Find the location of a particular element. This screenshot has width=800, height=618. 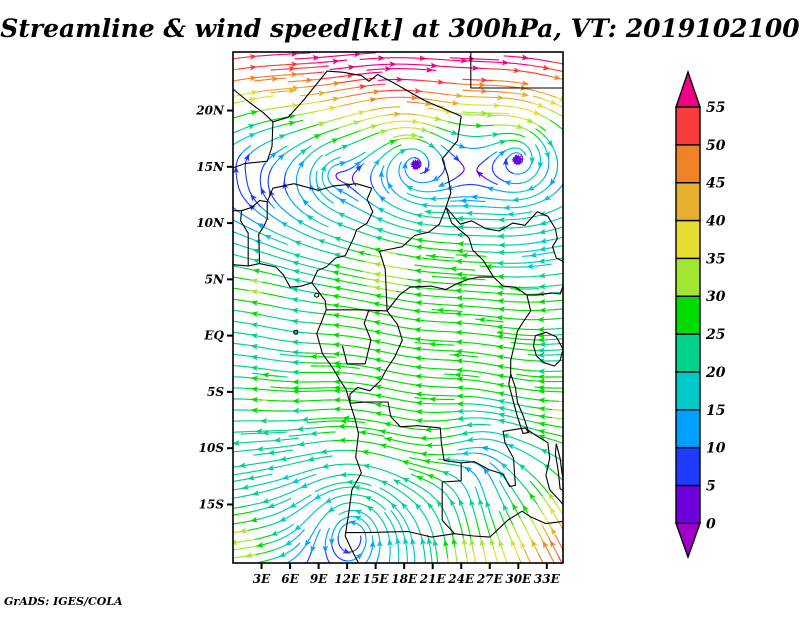

y-axis-label: 15N is located at coordinates (210, 167).